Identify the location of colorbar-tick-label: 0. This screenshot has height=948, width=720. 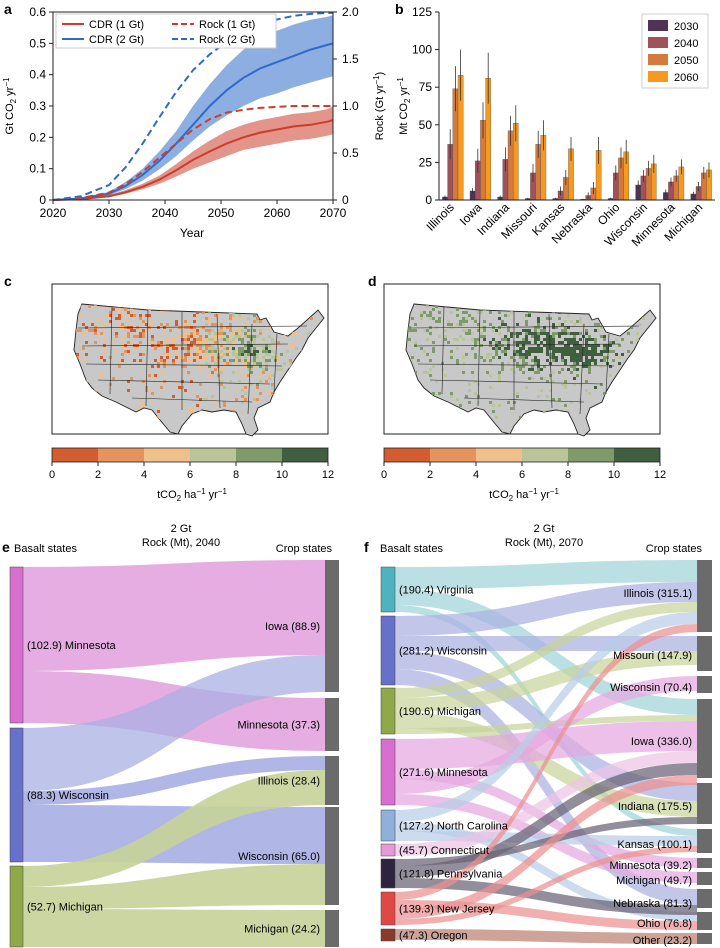
(52, 475).